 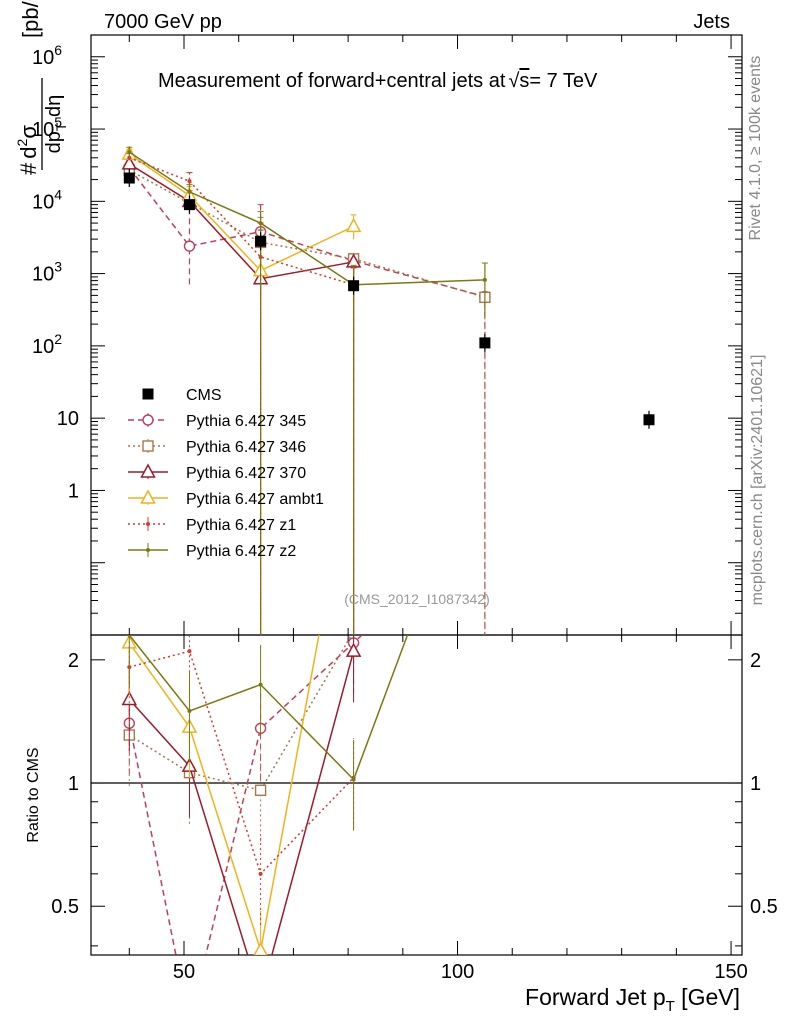 I want to click on svg-text: dpT dη, so click(x=56, y=124).